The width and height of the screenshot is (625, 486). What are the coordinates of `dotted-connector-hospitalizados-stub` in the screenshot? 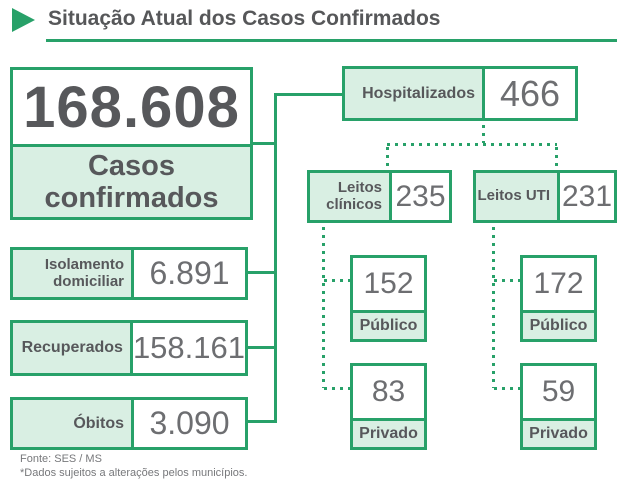 It's located at (483, 134).